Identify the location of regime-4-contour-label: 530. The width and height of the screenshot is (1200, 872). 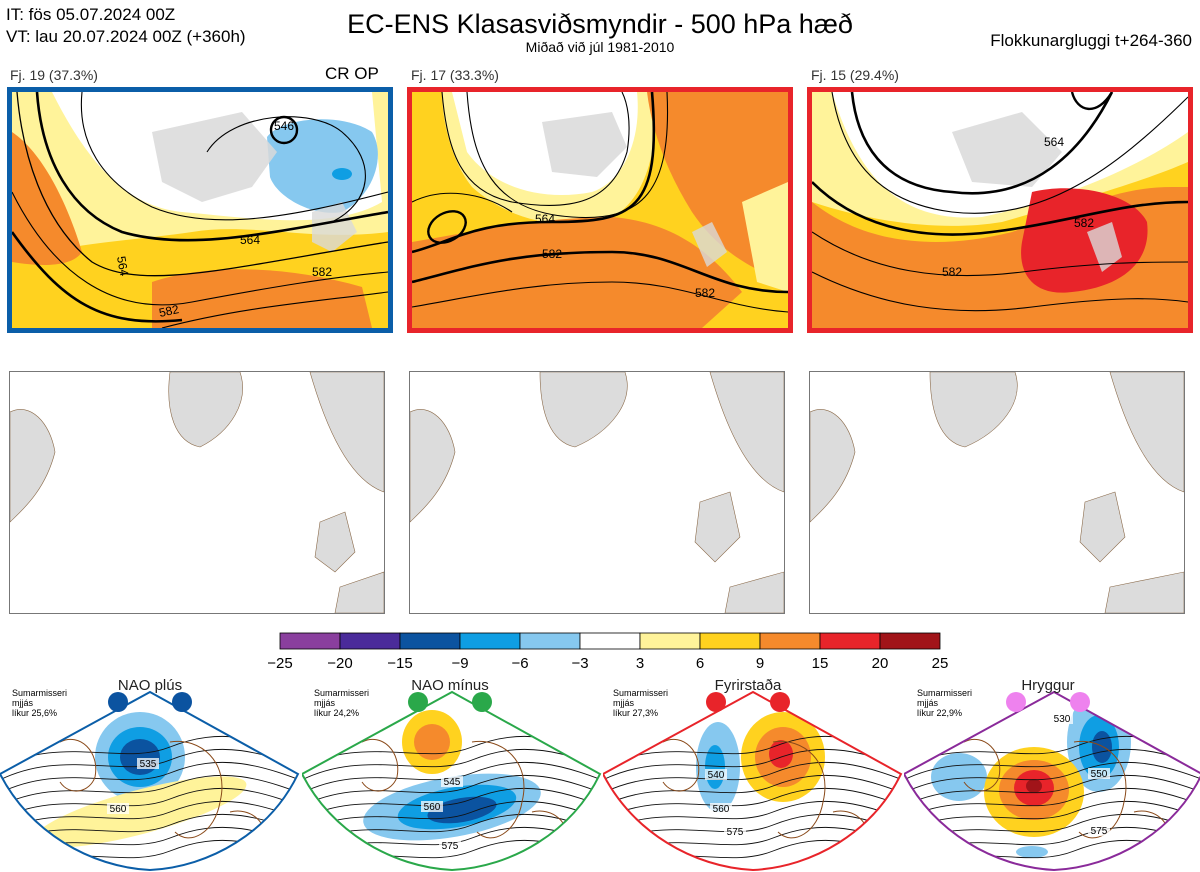
(1062, 719).